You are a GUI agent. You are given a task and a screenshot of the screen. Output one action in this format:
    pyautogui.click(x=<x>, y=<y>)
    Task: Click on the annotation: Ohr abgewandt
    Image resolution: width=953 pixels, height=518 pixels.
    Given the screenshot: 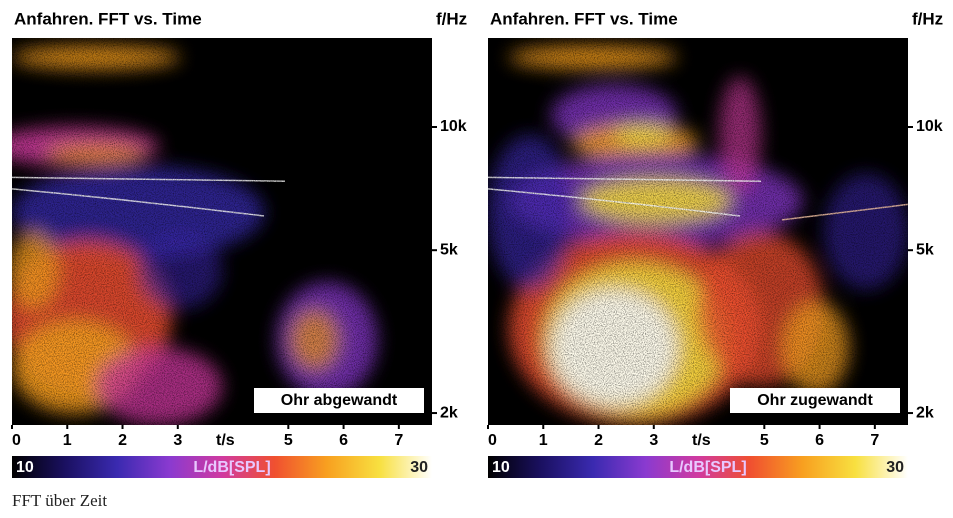 What is the action you would take?
    pyautogui.click(x=339, y=400)
    